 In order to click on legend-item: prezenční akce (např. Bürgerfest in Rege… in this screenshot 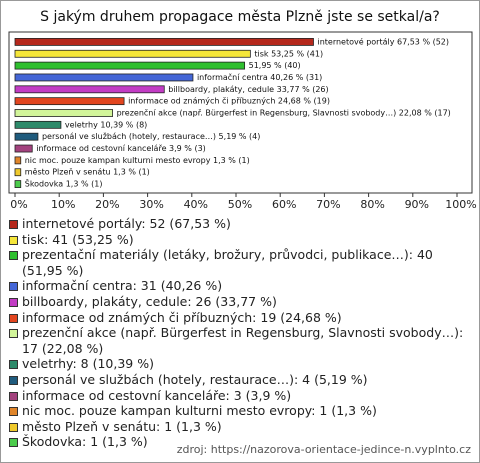, I will do `click(240, 340)`.